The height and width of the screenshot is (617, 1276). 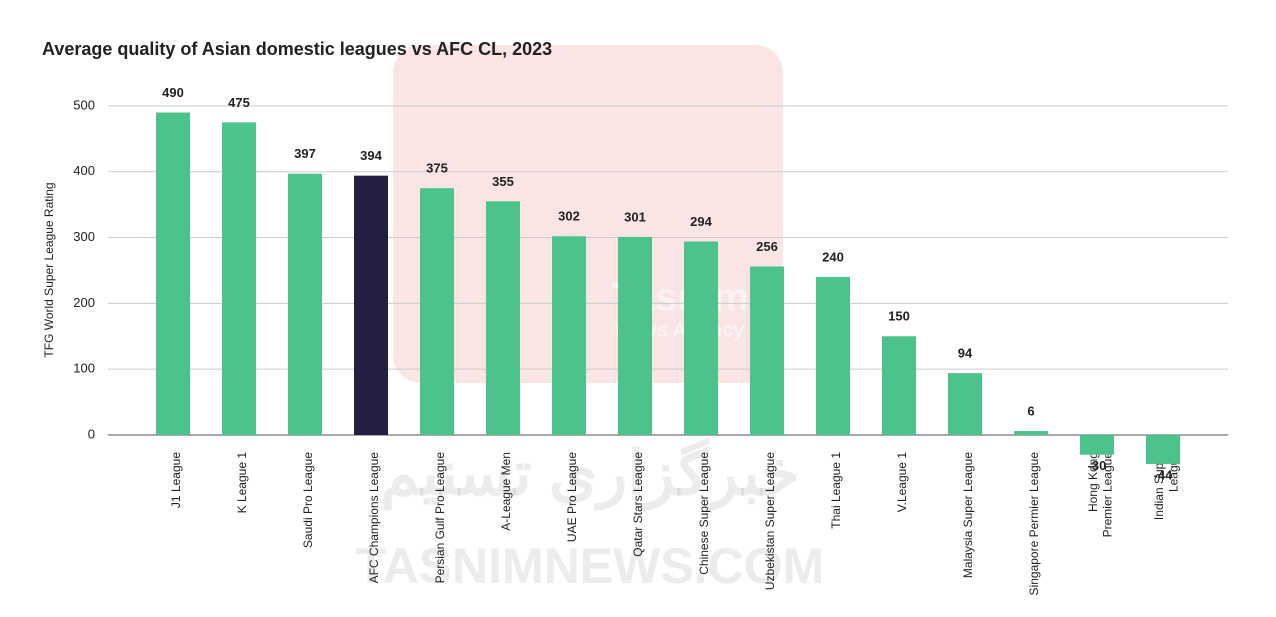 What do you see at coordinates (902, 482) in the screenshot?
I see `x-tick-label: V.League 1` at bounding box center [902, 482].